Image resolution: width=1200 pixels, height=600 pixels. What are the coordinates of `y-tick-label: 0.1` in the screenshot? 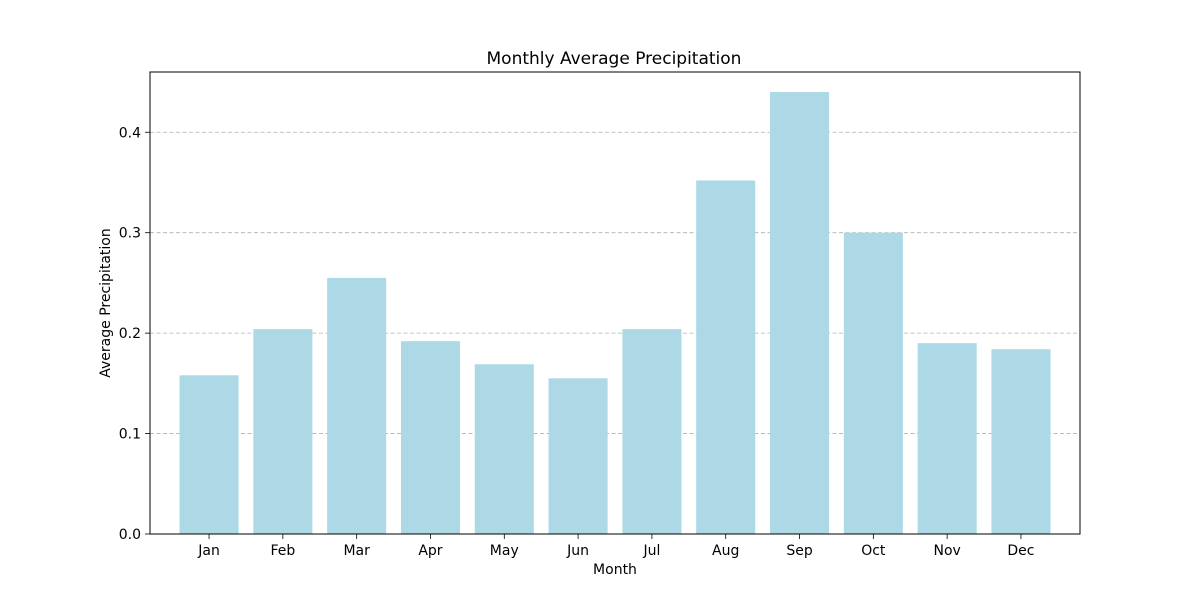 It's located at (130, 435).